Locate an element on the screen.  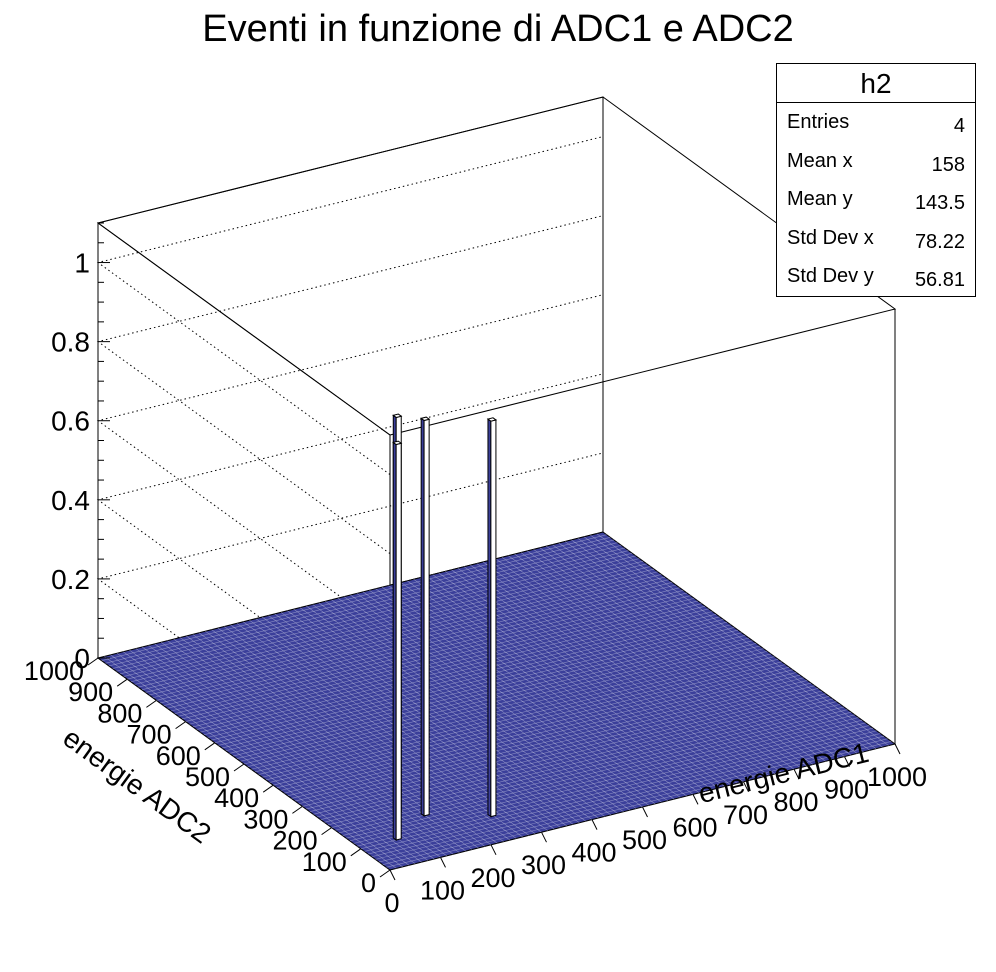
z-tick-label: 0.4 is located at coordinates (70, 500).